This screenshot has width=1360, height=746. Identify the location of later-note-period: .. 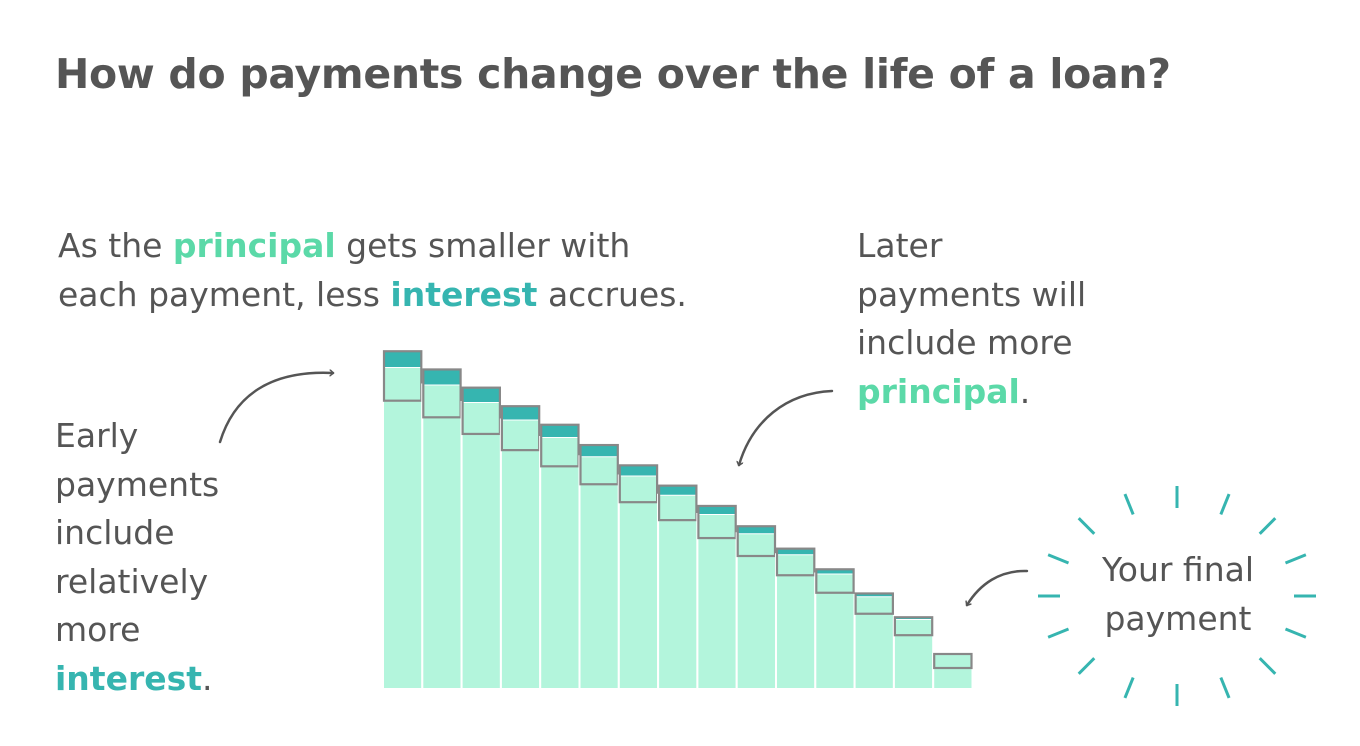
(1025, 391).